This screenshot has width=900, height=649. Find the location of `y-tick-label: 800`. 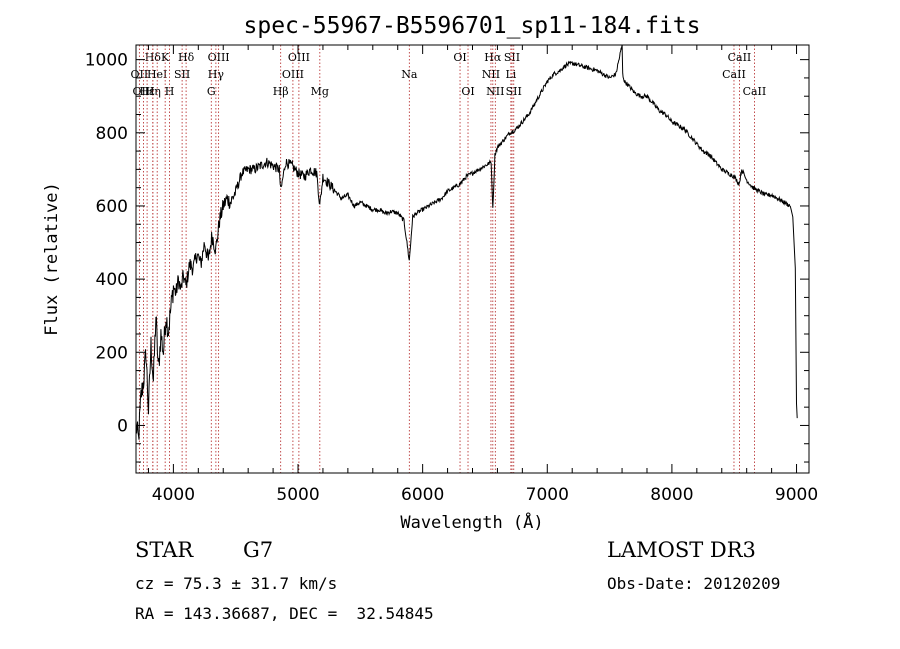

y-tick-label: 800 is located at coordinates (112, 134).